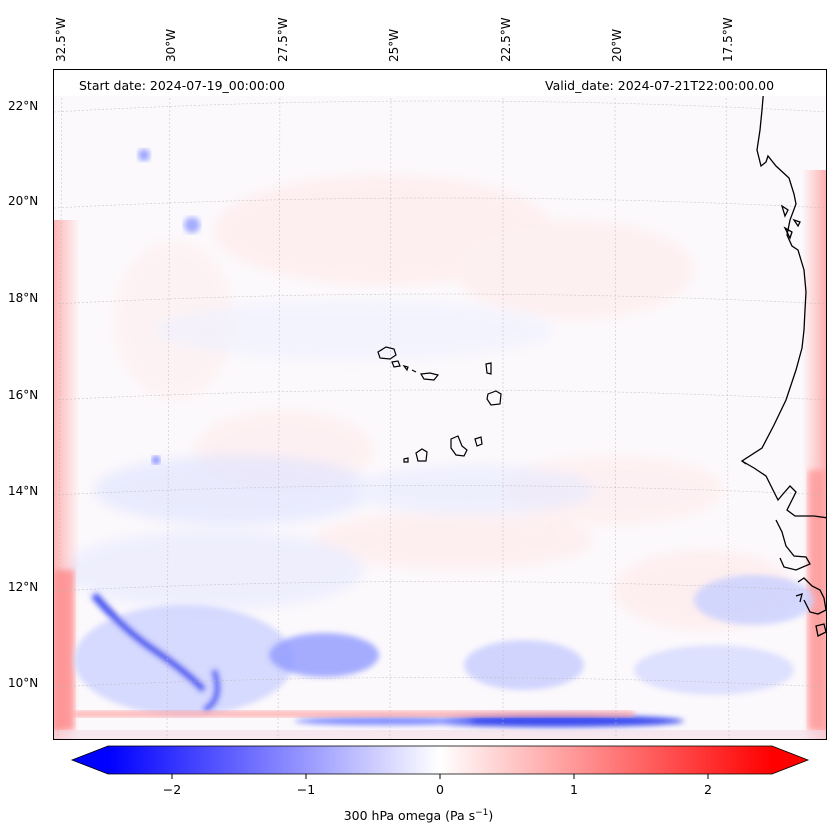 The image size is (837, 839). I want to click on lat-label-22n: 22°N, so click(23, 106).